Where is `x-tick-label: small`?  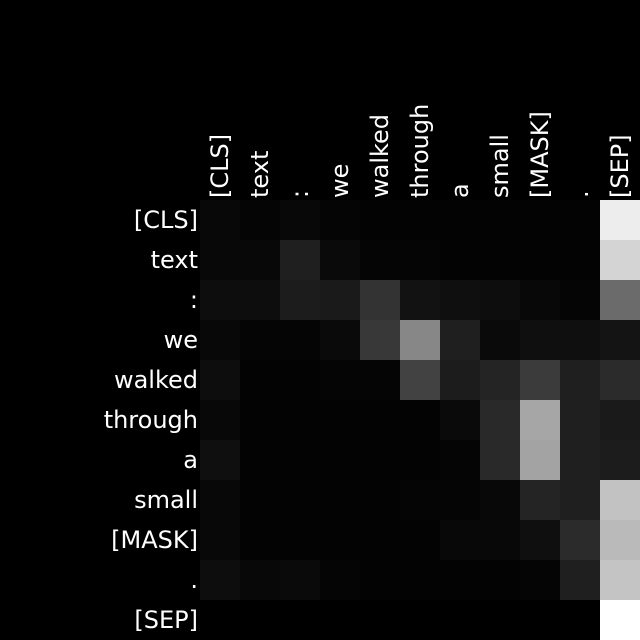 x-tick-label: small is located at coordinates (500, 166).